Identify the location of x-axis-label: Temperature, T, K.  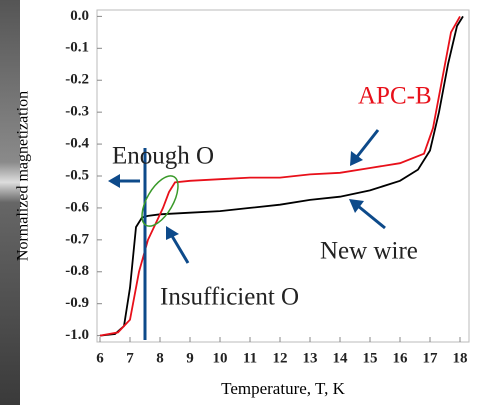
(283, 388).